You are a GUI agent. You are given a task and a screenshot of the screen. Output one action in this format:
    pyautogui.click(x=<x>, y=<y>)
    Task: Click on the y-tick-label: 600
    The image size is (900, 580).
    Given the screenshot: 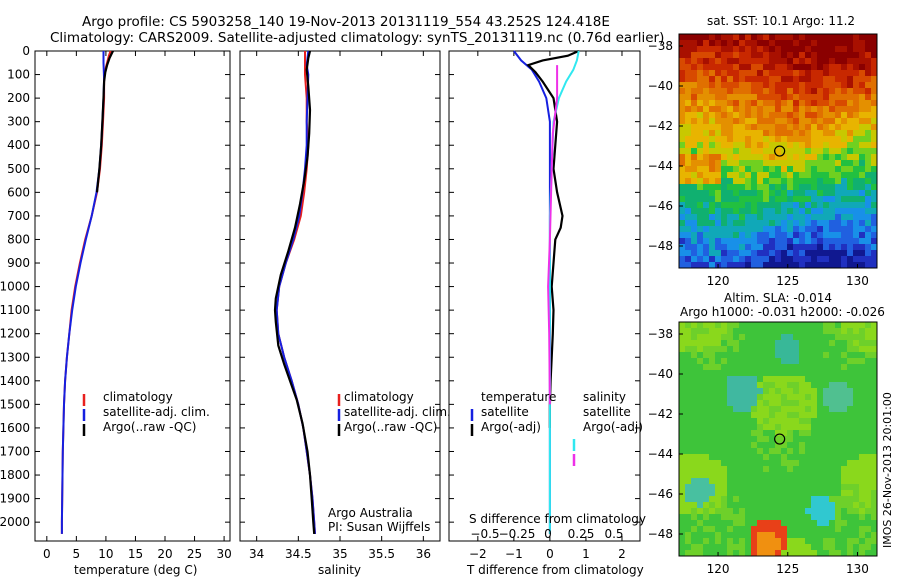 What is the action you would take?
    pyautogui.click(x=18, y=192)
    